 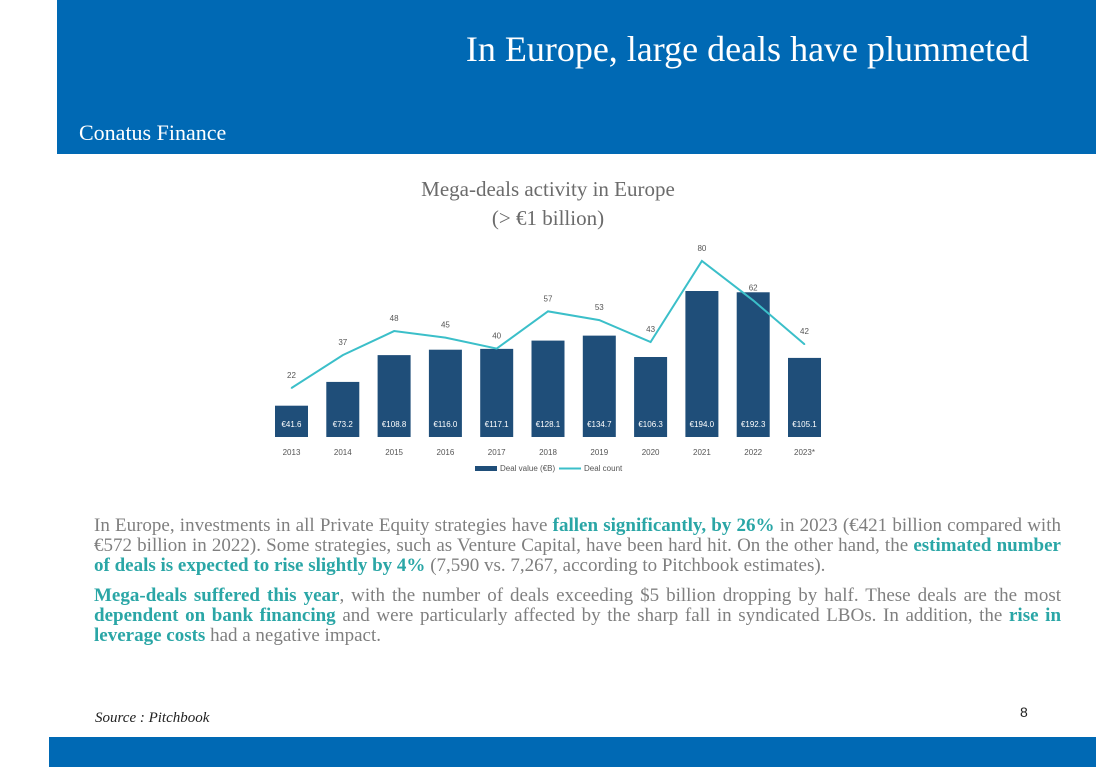 I want to click on bar-value-label: €117.1, so click(x=497, y=424).